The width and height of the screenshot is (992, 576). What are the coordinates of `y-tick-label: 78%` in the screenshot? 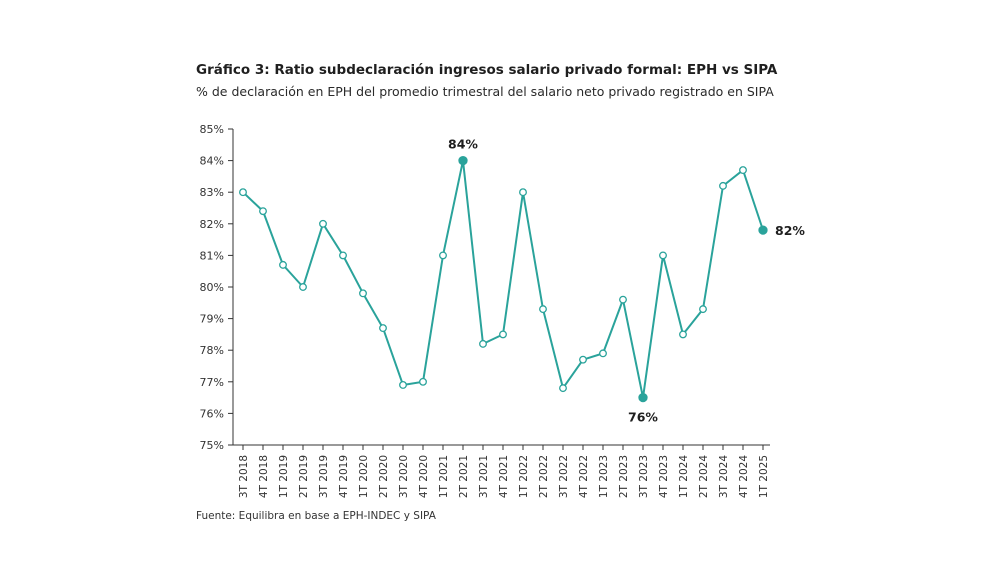 It's located at (212, 350).